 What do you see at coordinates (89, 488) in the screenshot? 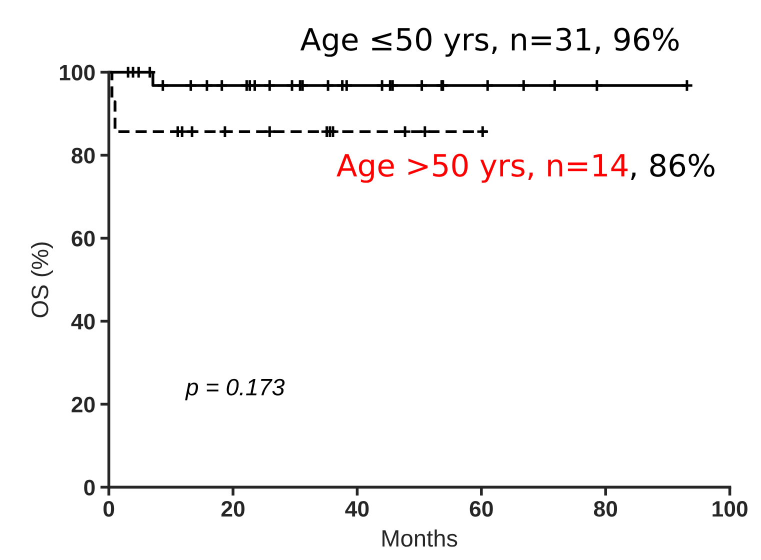
I see `y-tick-label: 0` at bounding box center [89, 488].